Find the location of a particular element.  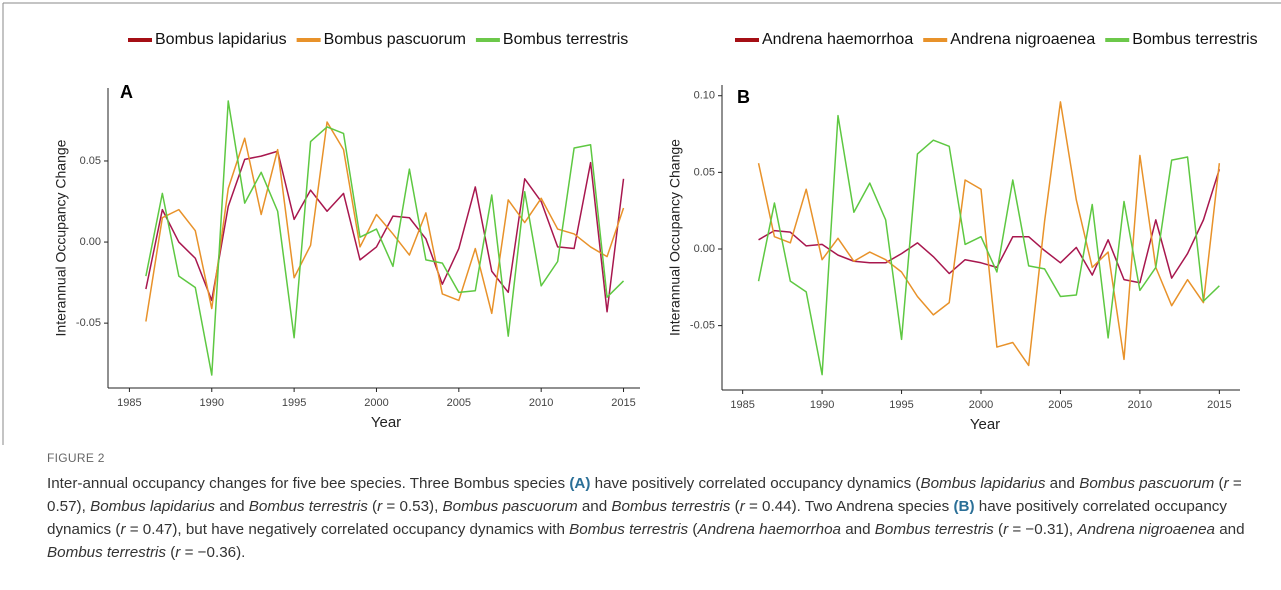

panel-label: A is located at coordinates (126, 92).